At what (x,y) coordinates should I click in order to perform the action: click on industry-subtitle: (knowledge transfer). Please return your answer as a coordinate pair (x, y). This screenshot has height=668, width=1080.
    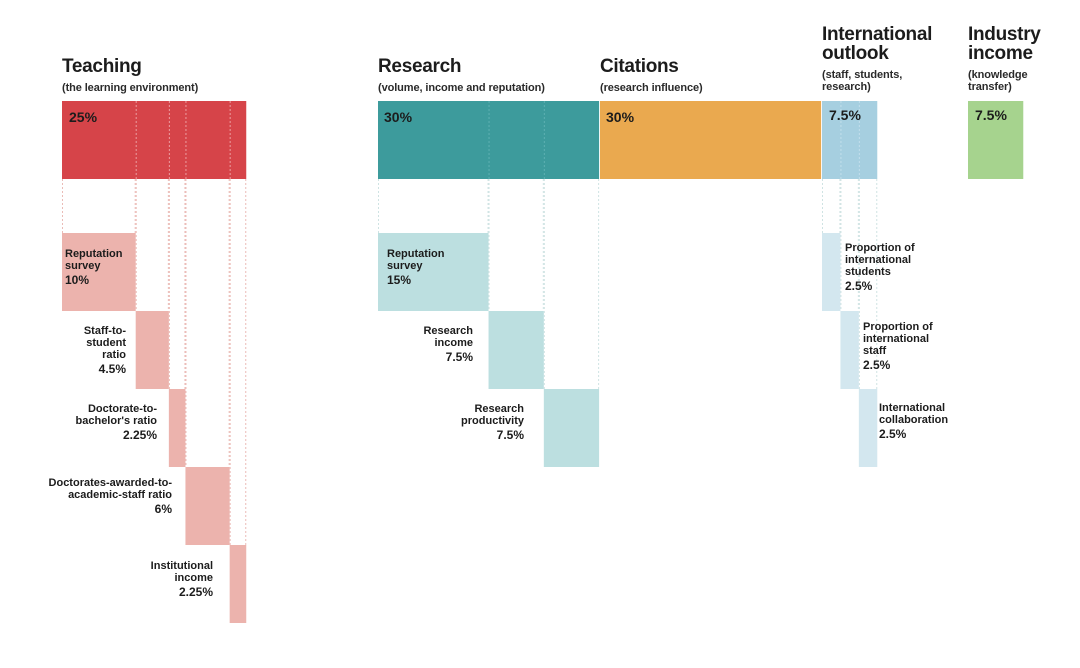
    Looking at the image, I should click on (998, 81).